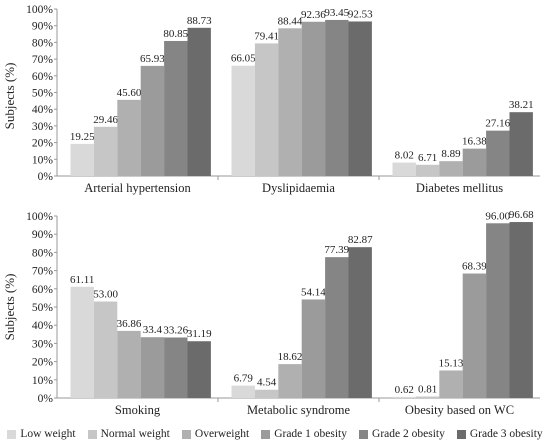 The width and height of the screenshot is (550, 446). Describe the element at coordinates (243, 59) in the screenshot. I see `data-label: 66.05` at that location.